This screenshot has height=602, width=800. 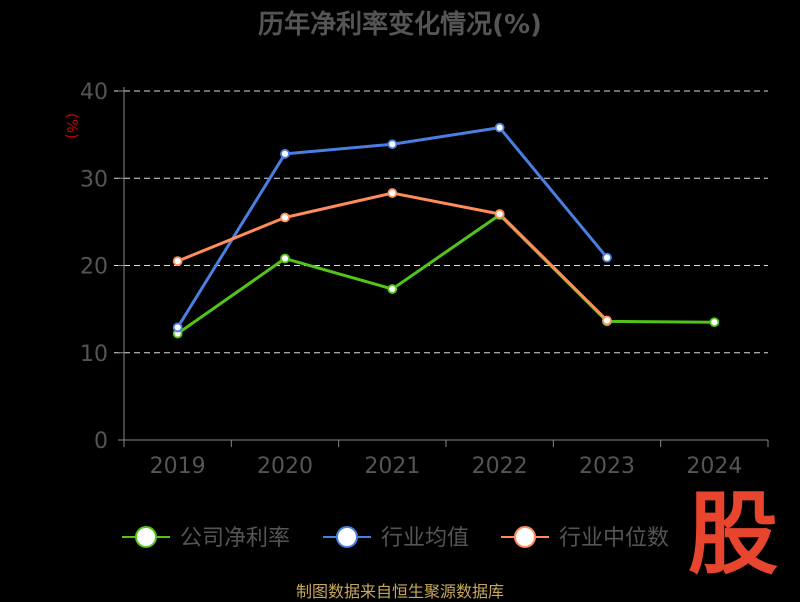 I want to click on logo-stamp: 股, so click(x=733, y=534).